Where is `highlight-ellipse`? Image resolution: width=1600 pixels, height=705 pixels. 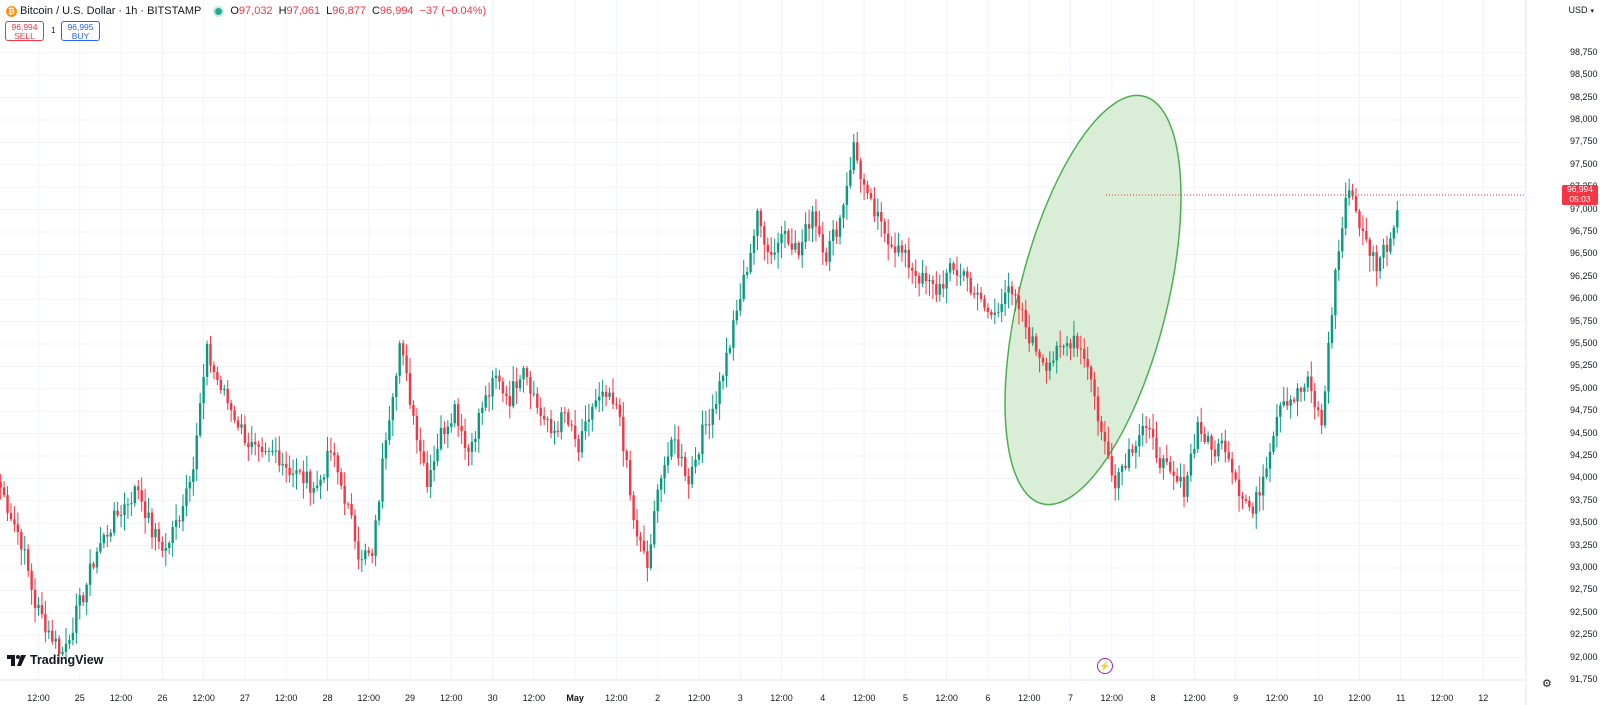 highlight-ellipse is located at coordinates (1092, 299).